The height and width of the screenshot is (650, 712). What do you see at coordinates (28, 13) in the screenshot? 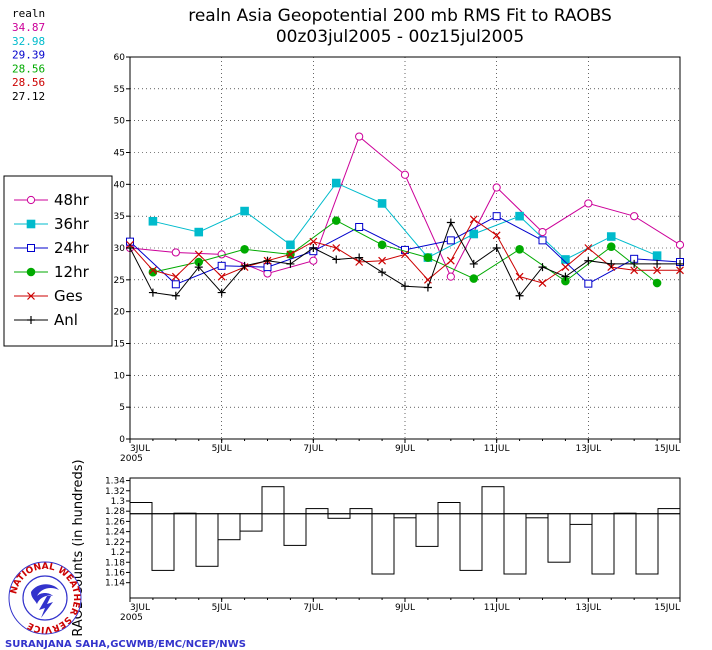
I see `stats-header: realn` at bounding box center [28, 13].